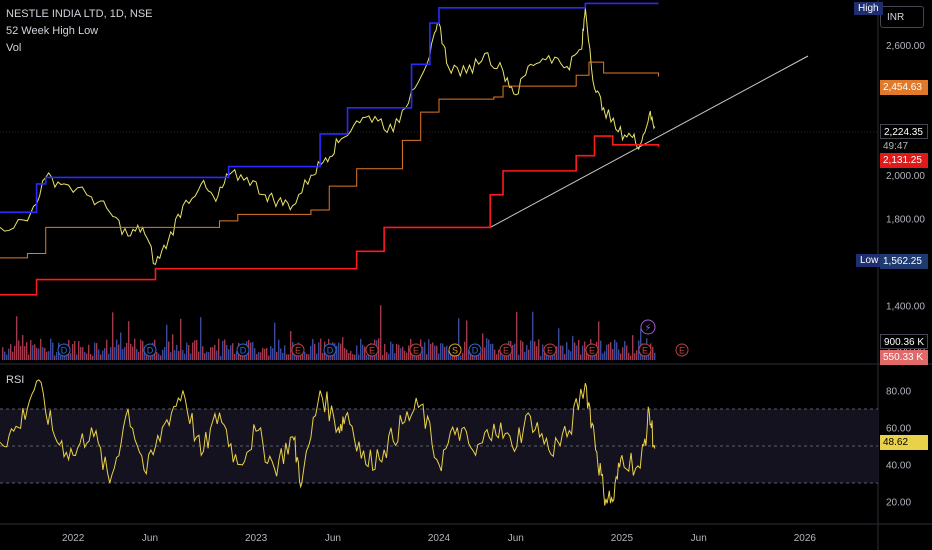 The width and height of the screenshot is (932, 550). Describe the element at coordinates (805, 538) in the screenshot. I see `time-tick-label: 2026` at that location.